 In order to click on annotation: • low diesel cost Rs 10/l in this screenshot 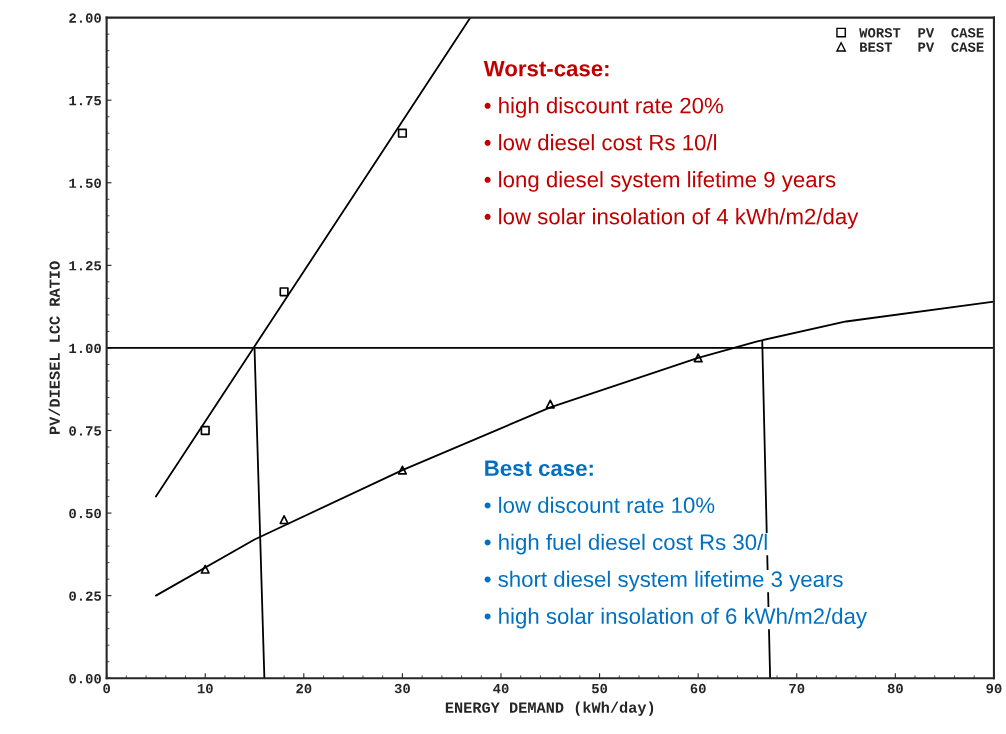, I will do `click(600, 142)`.